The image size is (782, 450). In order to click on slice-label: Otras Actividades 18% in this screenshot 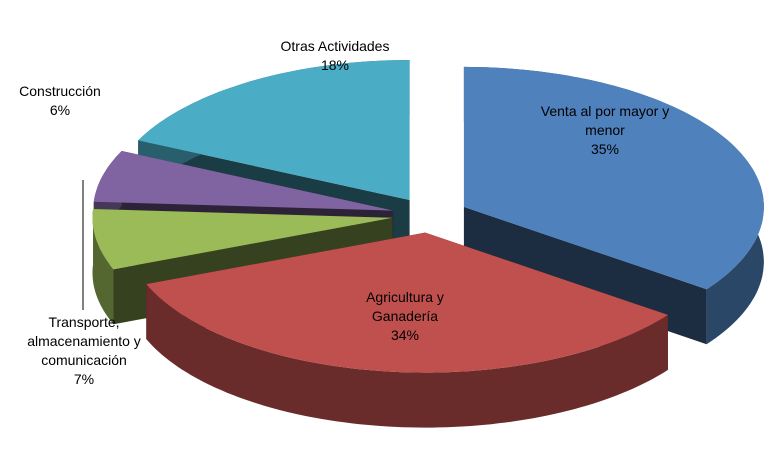, I will do `click(335, 56)`.